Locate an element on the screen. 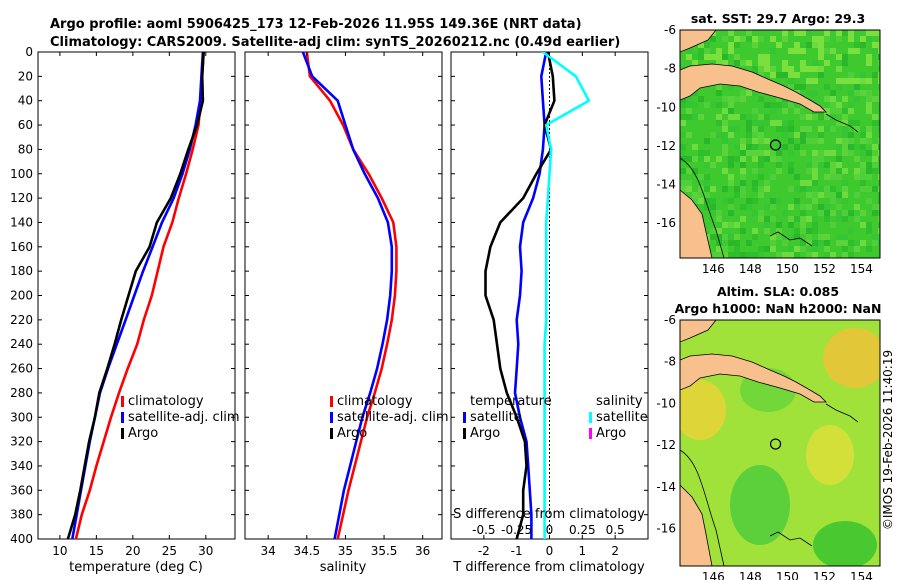 The height and width of the screenshot is (580, 900). map-x-tick-label: 150 is located at coordinates (787, 269).